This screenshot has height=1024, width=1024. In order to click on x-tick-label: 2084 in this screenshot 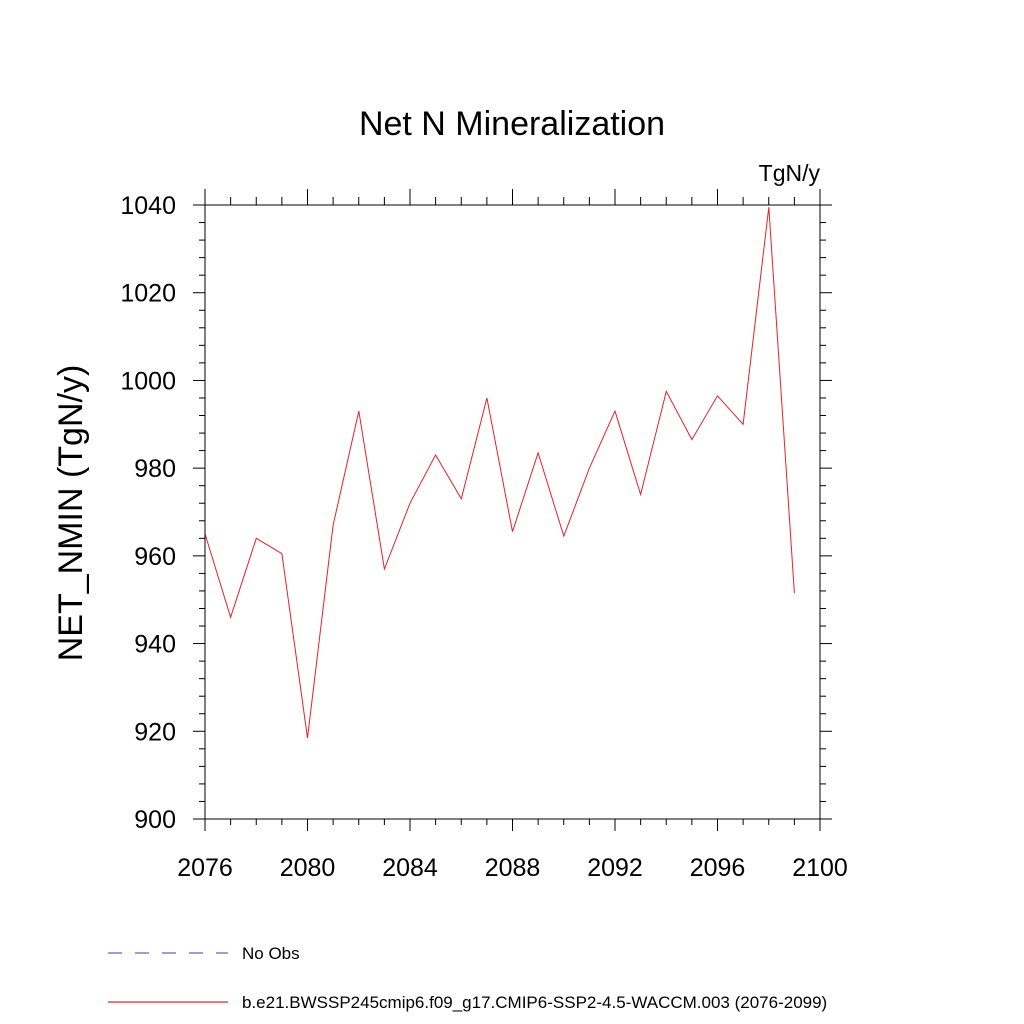, I will do `click(410, 868)`.